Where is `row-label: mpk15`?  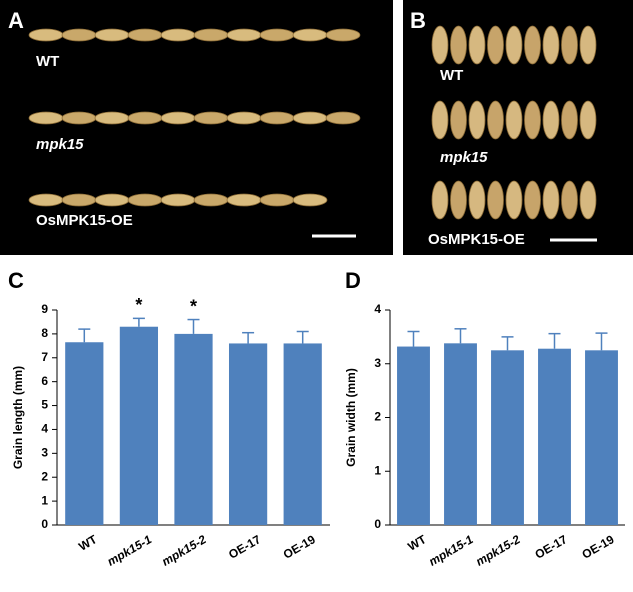 row-label: mpk15 is located at coordinates (60, 144).